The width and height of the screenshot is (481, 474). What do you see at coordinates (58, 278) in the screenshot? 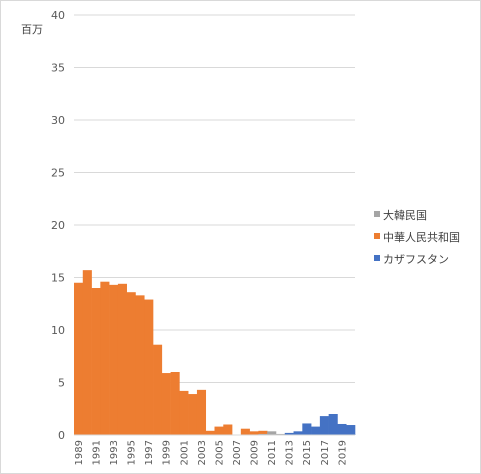
I see `y-tick-label: 15` at bounding box center [58, 278].